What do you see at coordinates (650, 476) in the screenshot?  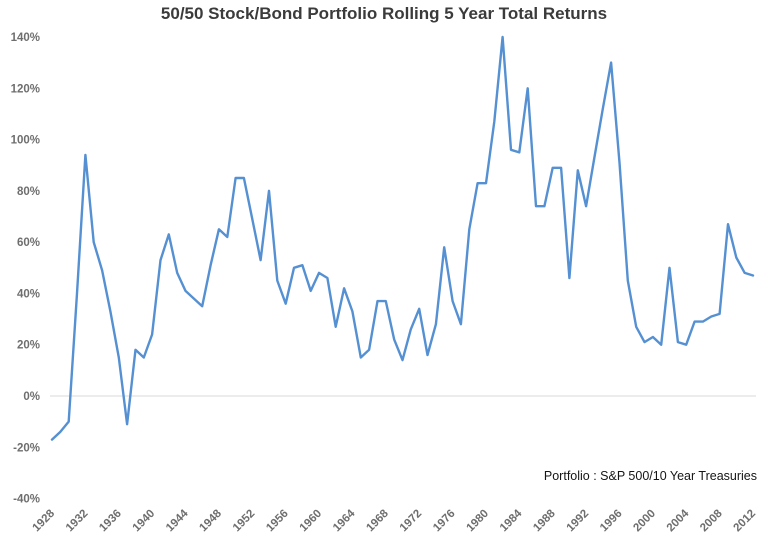 I see `portfolio-annotation: Portfolio : S&P 500/10 Year Treasuries` at bounding box center [650, 476].